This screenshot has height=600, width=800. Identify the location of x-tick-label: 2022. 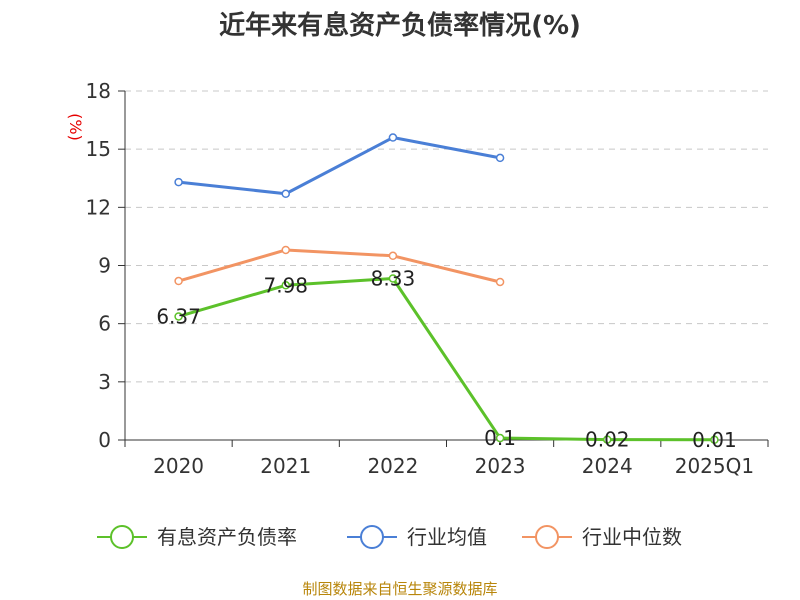
(392, 466).